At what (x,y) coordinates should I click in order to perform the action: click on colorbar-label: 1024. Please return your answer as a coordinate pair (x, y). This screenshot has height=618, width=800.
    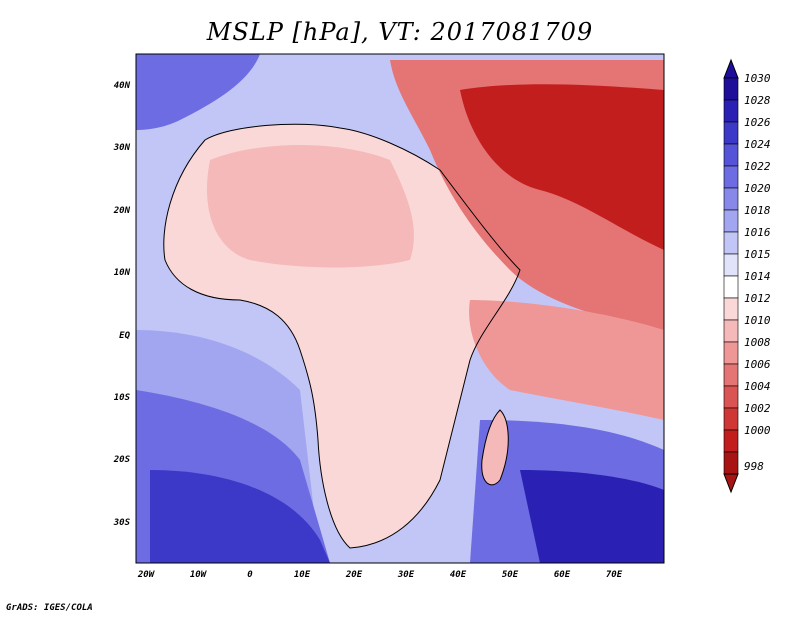
    Looking at the image, I should click on (757, 144).